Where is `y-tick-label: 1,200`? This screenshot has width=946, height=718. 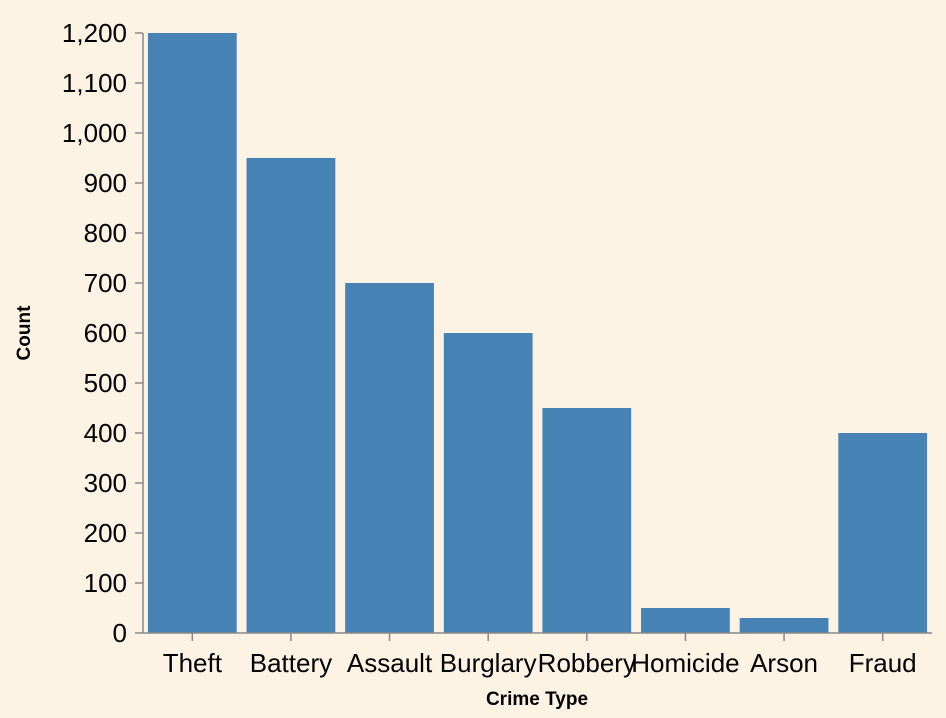 y-tick-label: 1,200 is located at coordinates (94, 33).